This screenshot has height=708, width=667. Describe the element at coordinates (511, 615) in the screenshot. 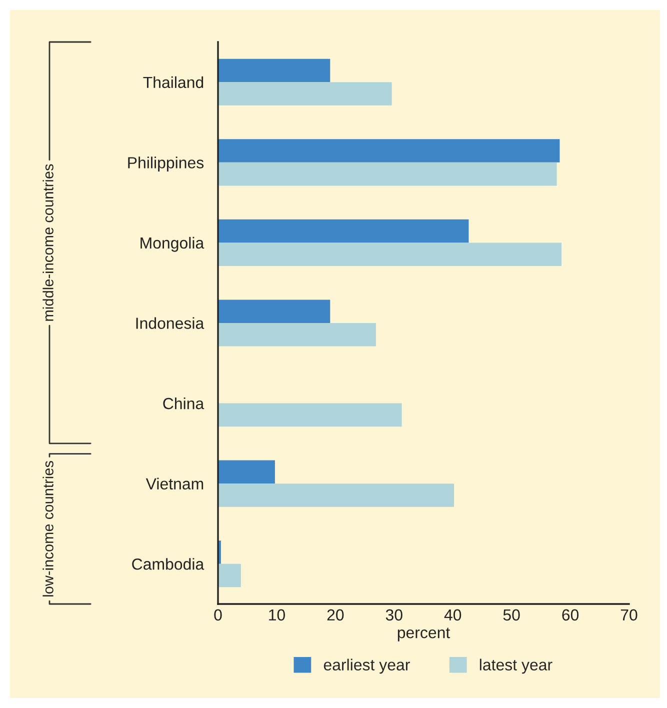

I see `x-tick-label: 50` at that location.